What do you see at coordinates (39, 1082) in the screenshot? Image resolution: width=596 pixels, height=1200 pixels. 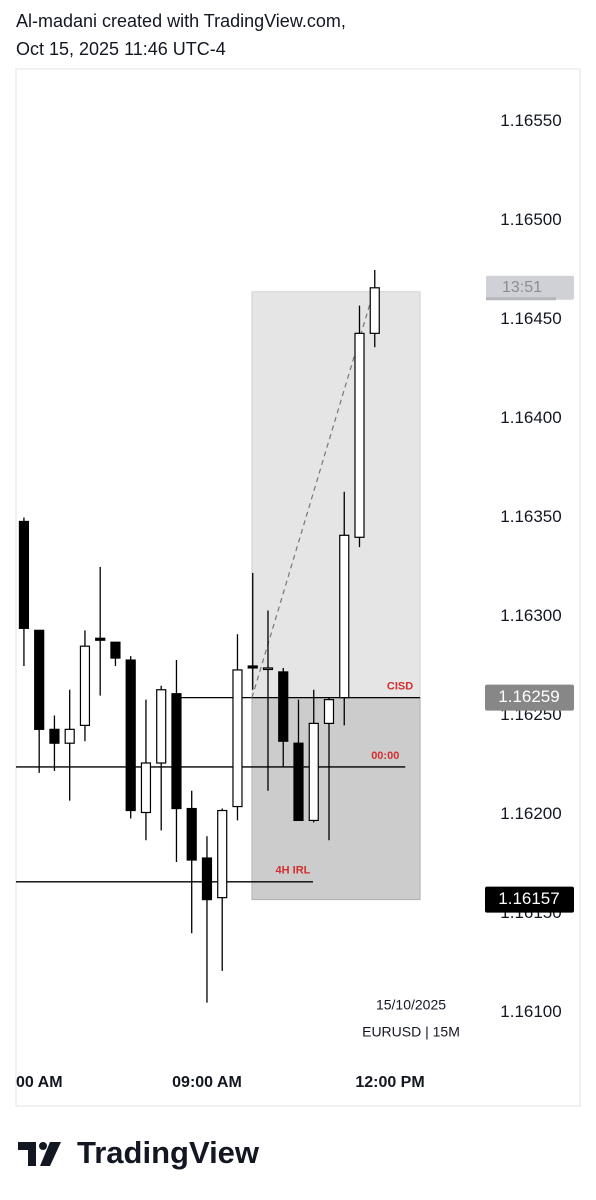 I see `x-tick-label: 00 AM` at bounding box center [39, 1082].